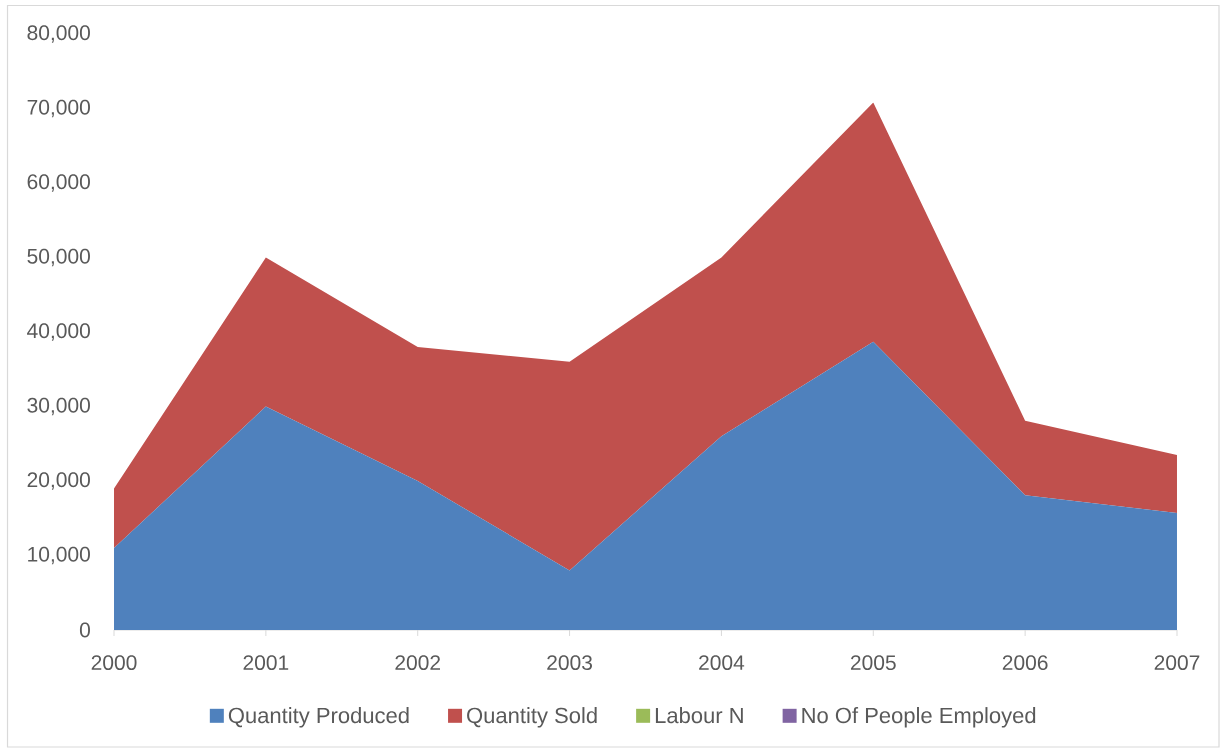 The width and height of the screenshot is (1221, 749). What do you see at coordinates (418, 663) in the screenshot?
I see `x-tick-label: 2002` at bounding box center [418, 663].